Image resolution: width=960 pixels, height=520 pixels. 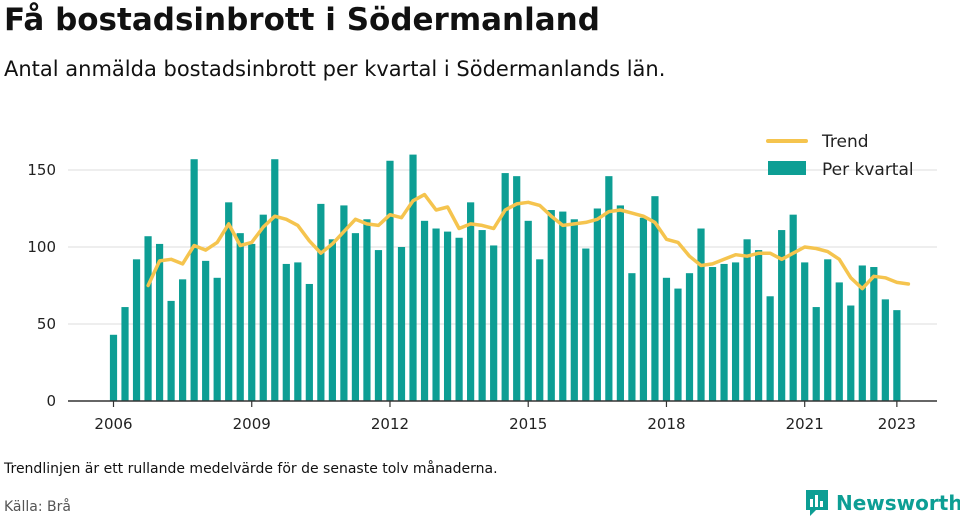 What do you see at coordinates (302, 20) in the screenshot?
I see `chart-title: Få bostadsinbrott i Södermanland` at bounding box center [302, 20].